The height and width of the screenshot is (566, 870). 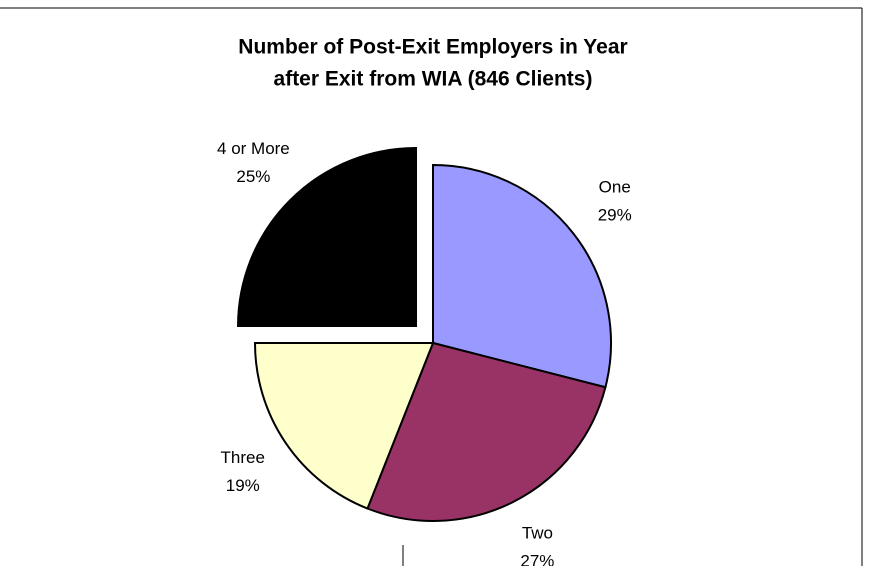 I want to click on slice-value-label: 19%, so click(x=243, y=485).